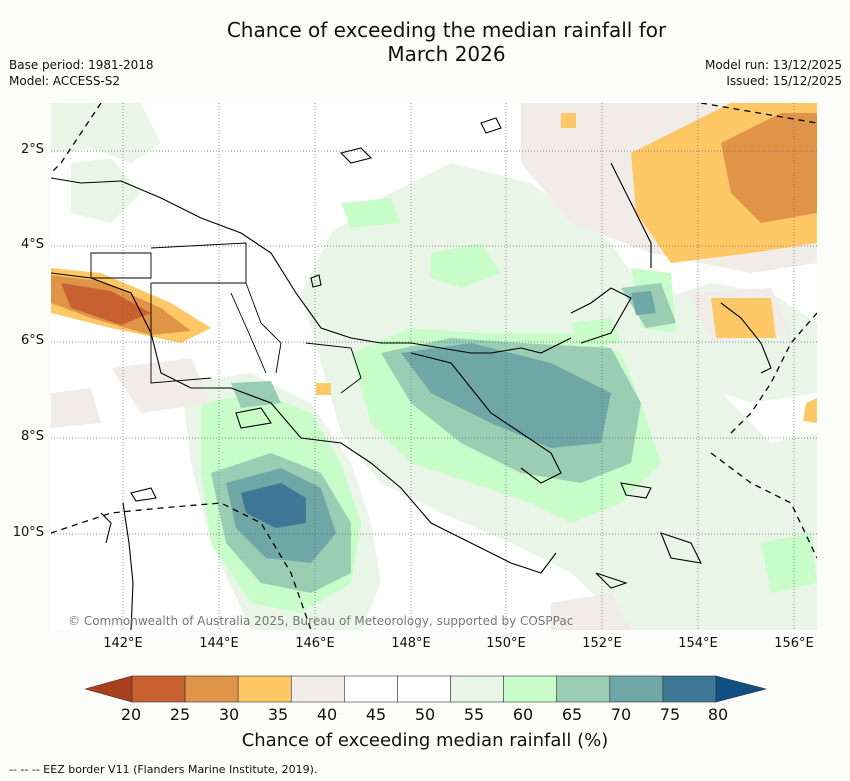  What do you see at coordinates (572, 714) in the screenshot?
I see `colorbar-tick-65: 65` at bounding box center [572, 714].